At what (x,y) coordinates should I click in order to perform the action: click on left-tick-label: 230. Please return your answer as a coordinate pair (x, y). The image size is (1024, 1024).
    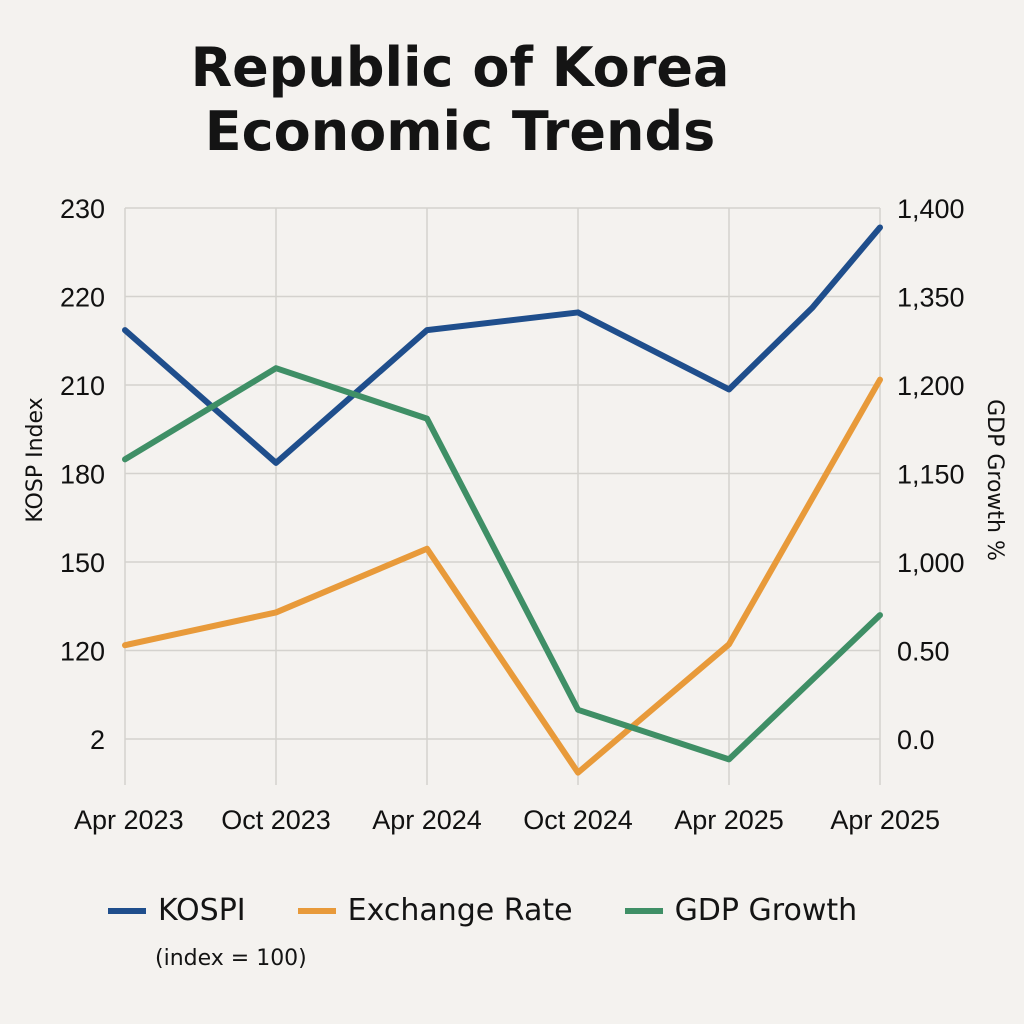
    Looking at the image, I should click on (82, 209).